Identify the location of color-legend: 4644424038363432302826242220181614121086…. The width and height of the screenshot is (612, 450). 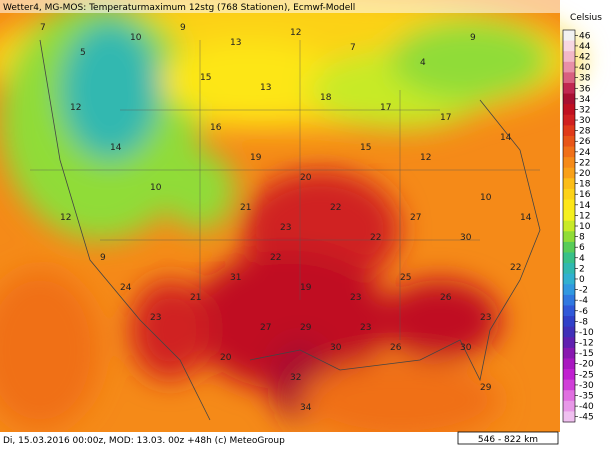
(578, 226).